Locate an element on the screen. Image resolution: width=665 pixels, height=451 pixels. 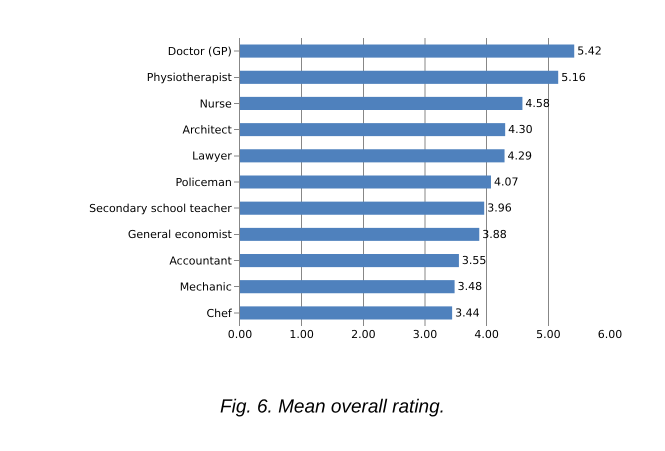
y-tick-label: General economist is located at coordinates (180, 235).